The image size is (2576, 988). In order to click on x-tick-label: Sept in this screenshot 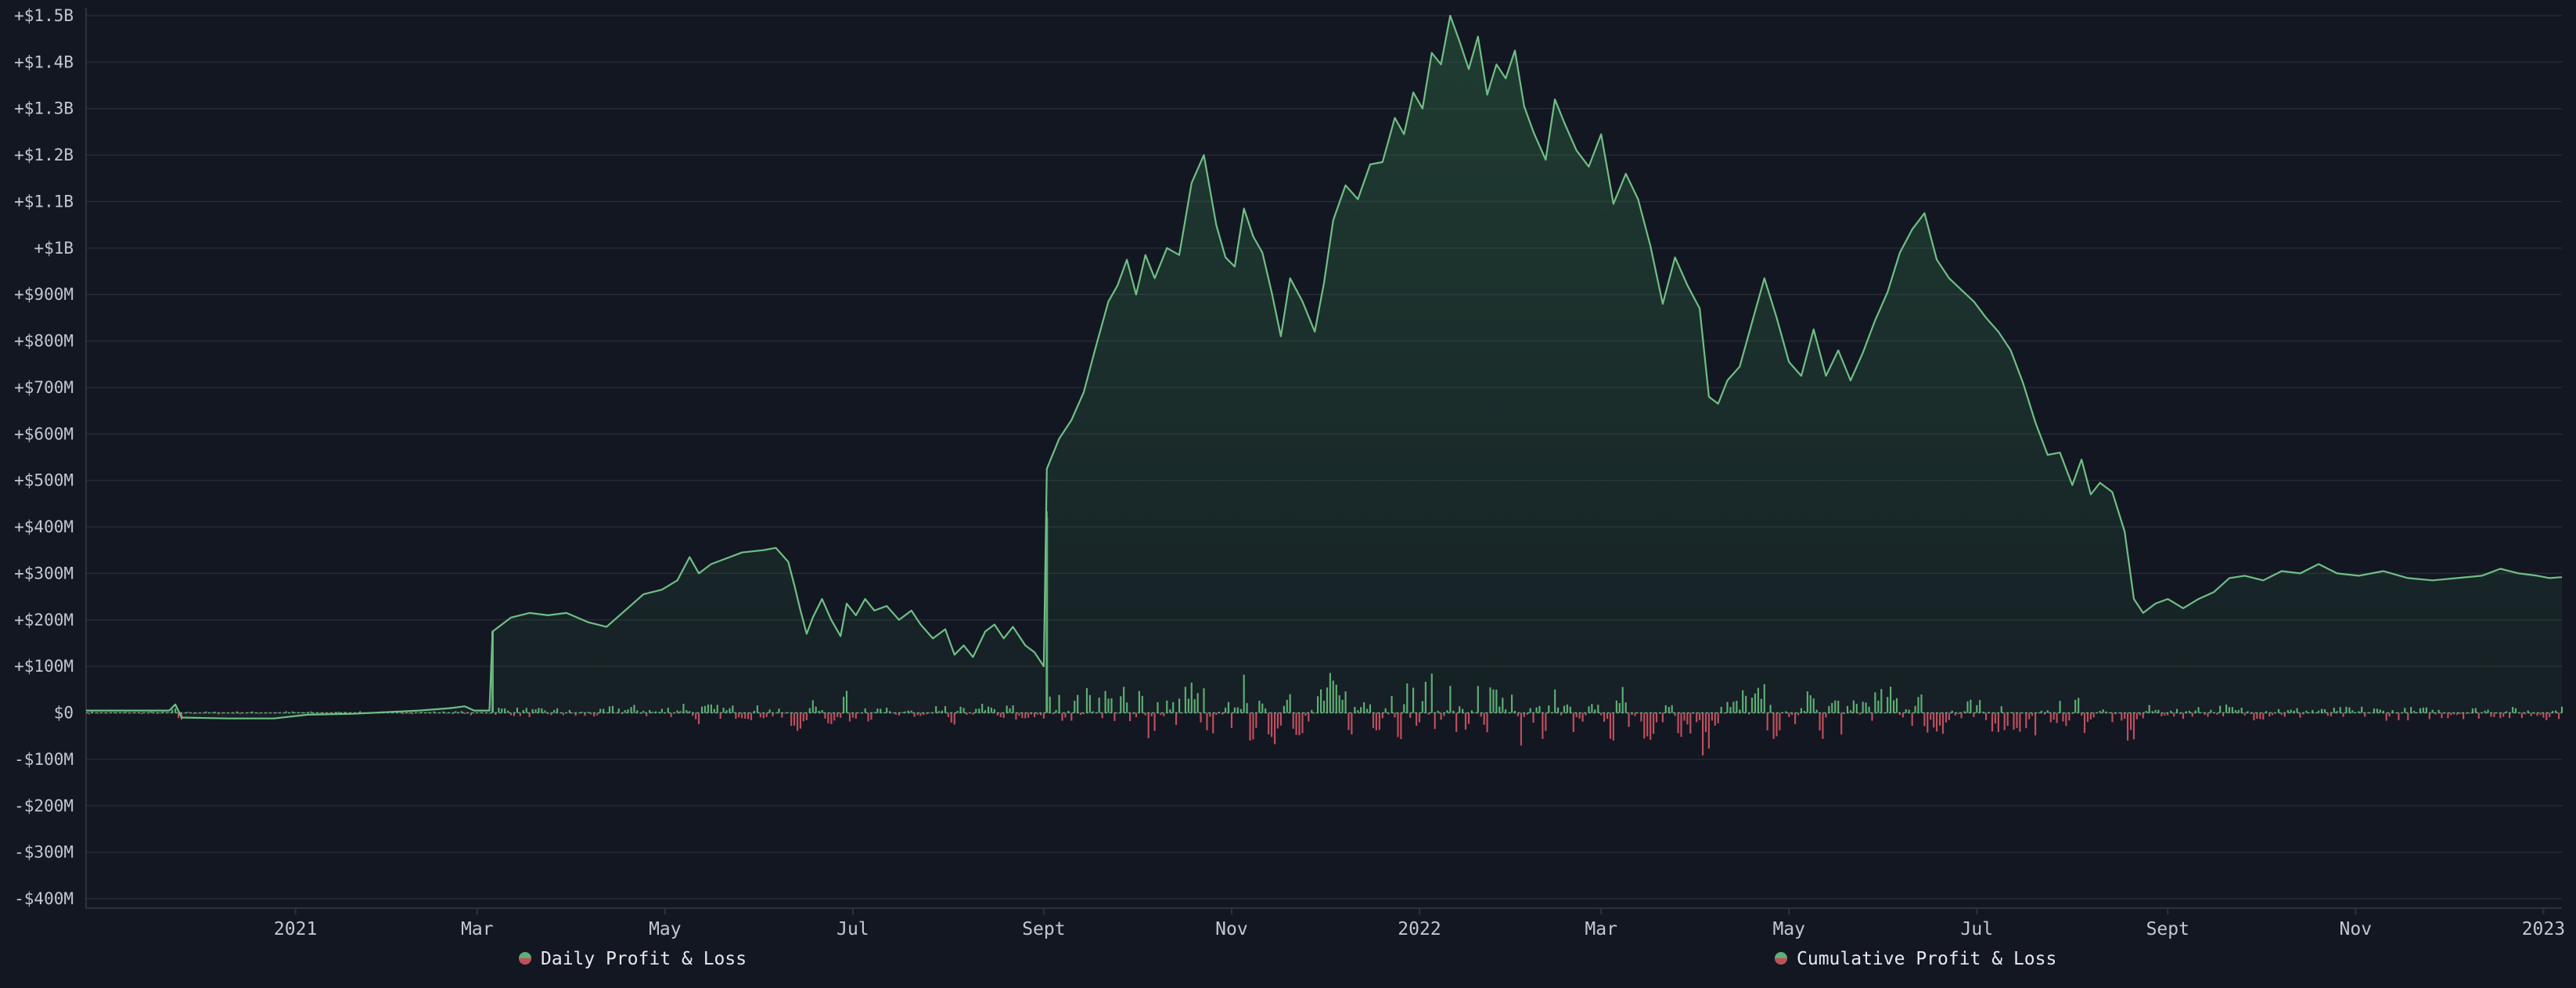, I will do `click(1043, 929)`.